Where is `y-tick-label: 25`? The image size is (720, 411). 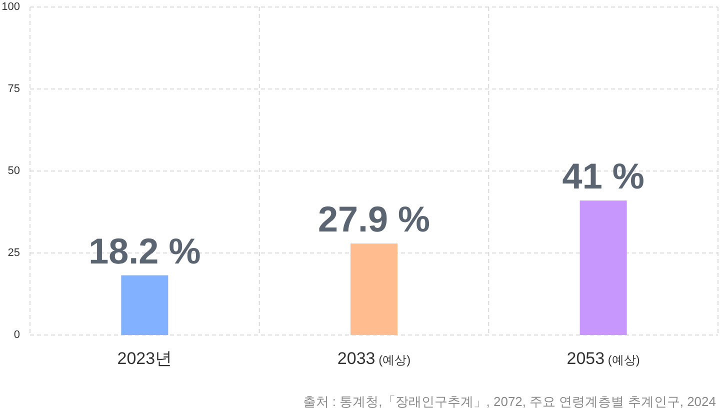
y-tick-label: 25 is located at coordinates (14, 253).